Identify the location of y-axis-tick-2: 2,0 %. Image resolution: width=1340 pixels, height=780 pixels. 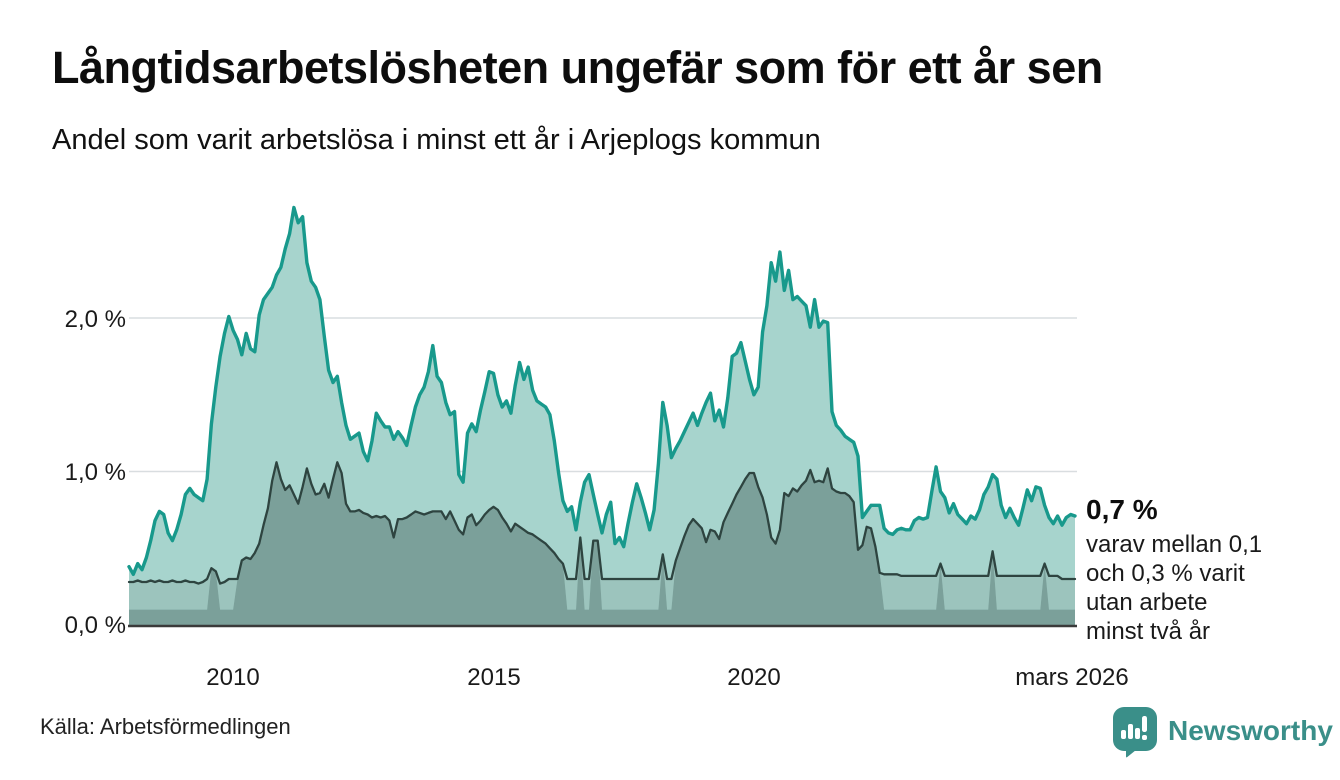
(95, 319).